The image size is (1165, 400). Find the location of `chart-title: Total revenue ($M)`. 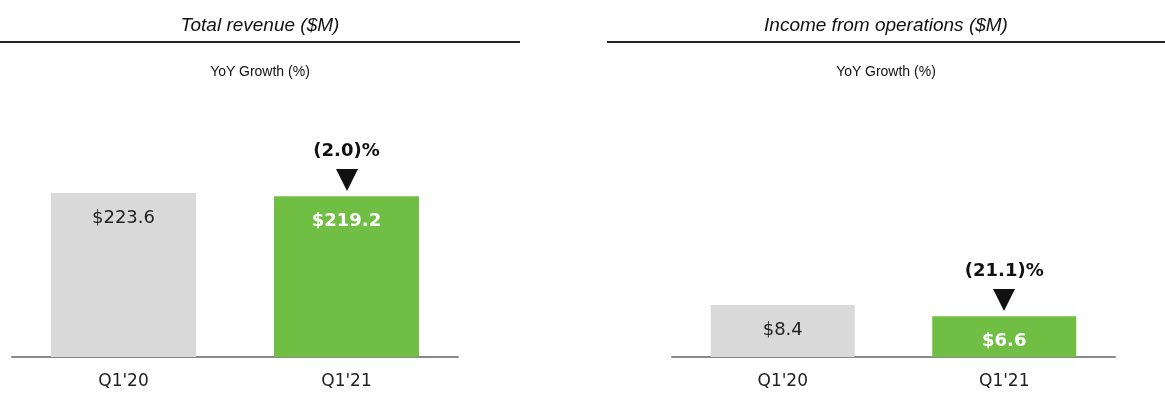

chart-title: Total revenue ($M) is located at coordinates (260, 28).